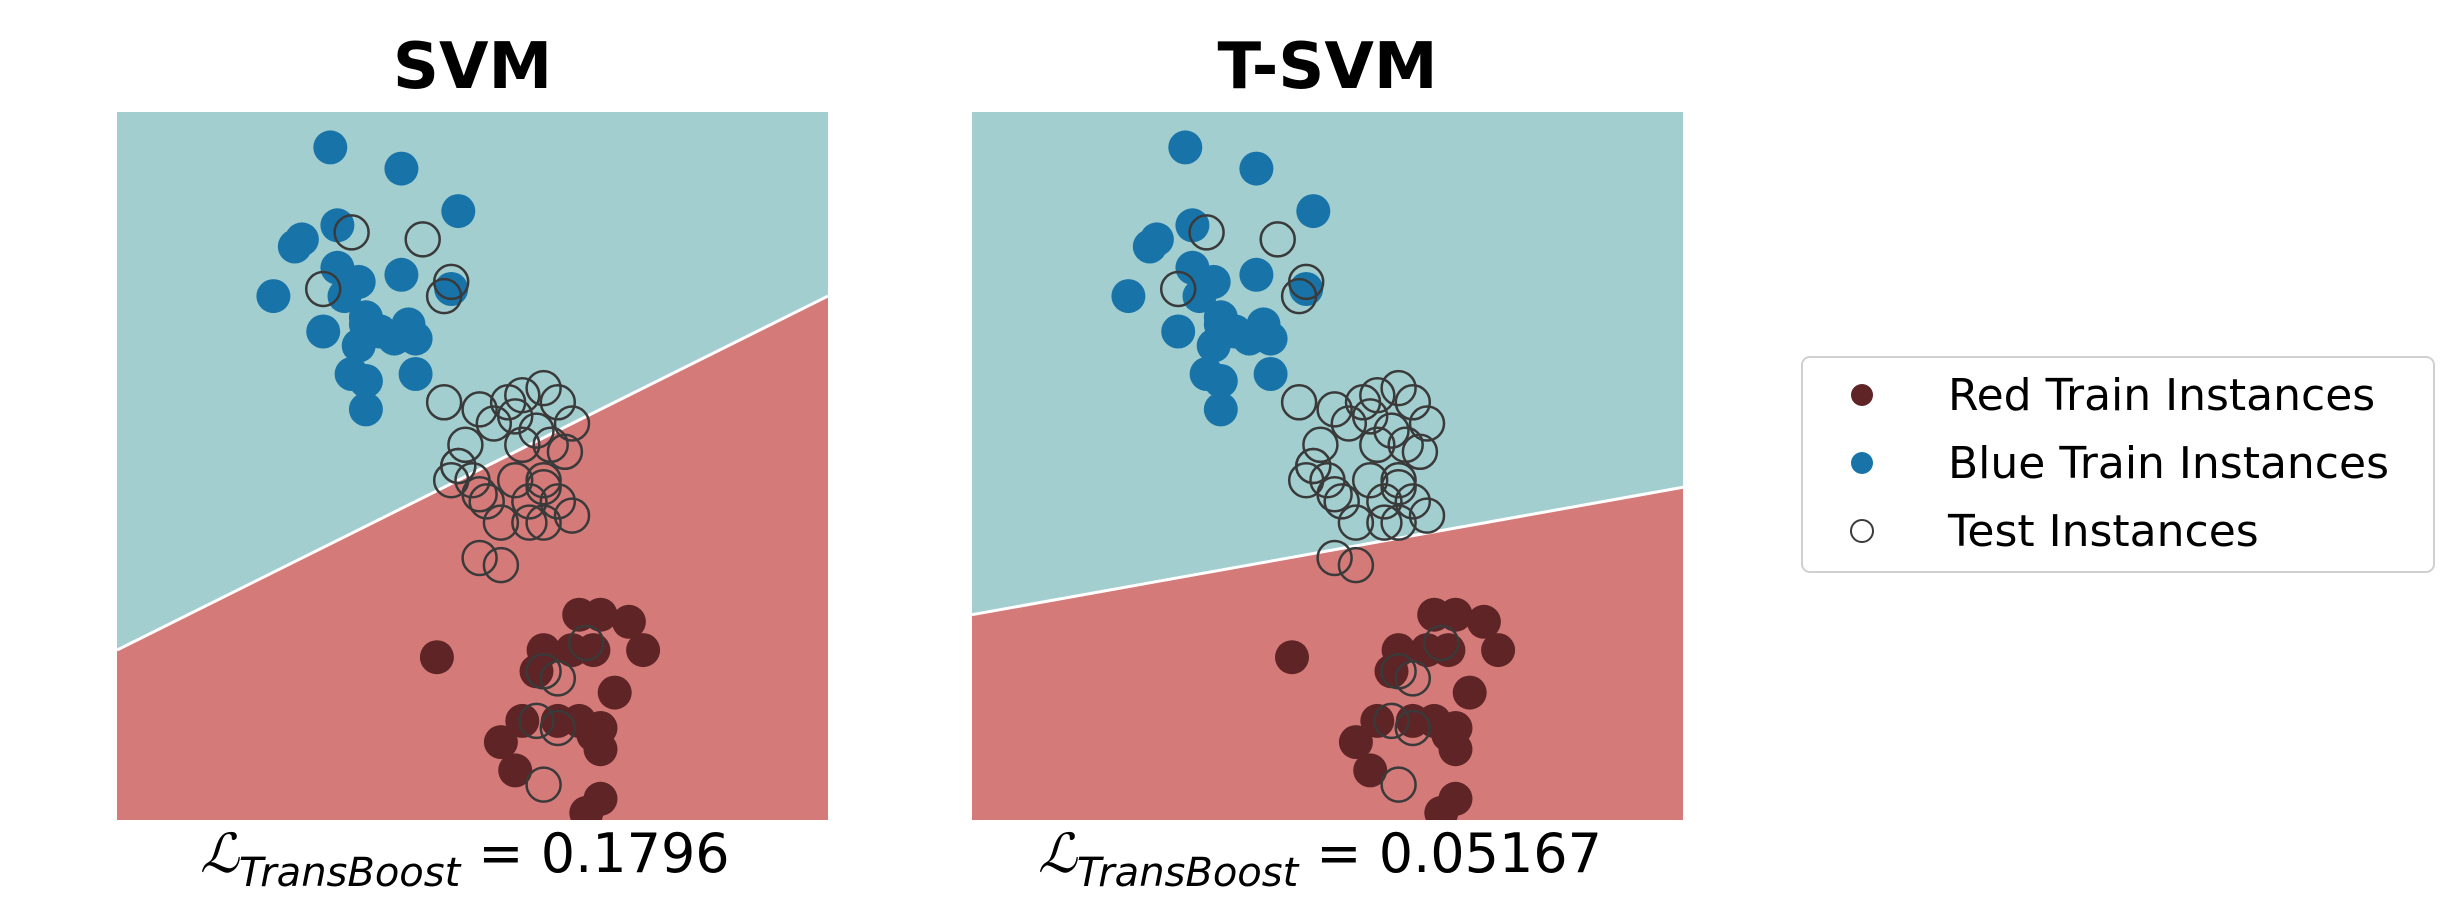 The image size is (2442, 921). Describe the element at coordinates (1327, 67) in the screenshot. I see `panel-title: T-SVM` at that location.